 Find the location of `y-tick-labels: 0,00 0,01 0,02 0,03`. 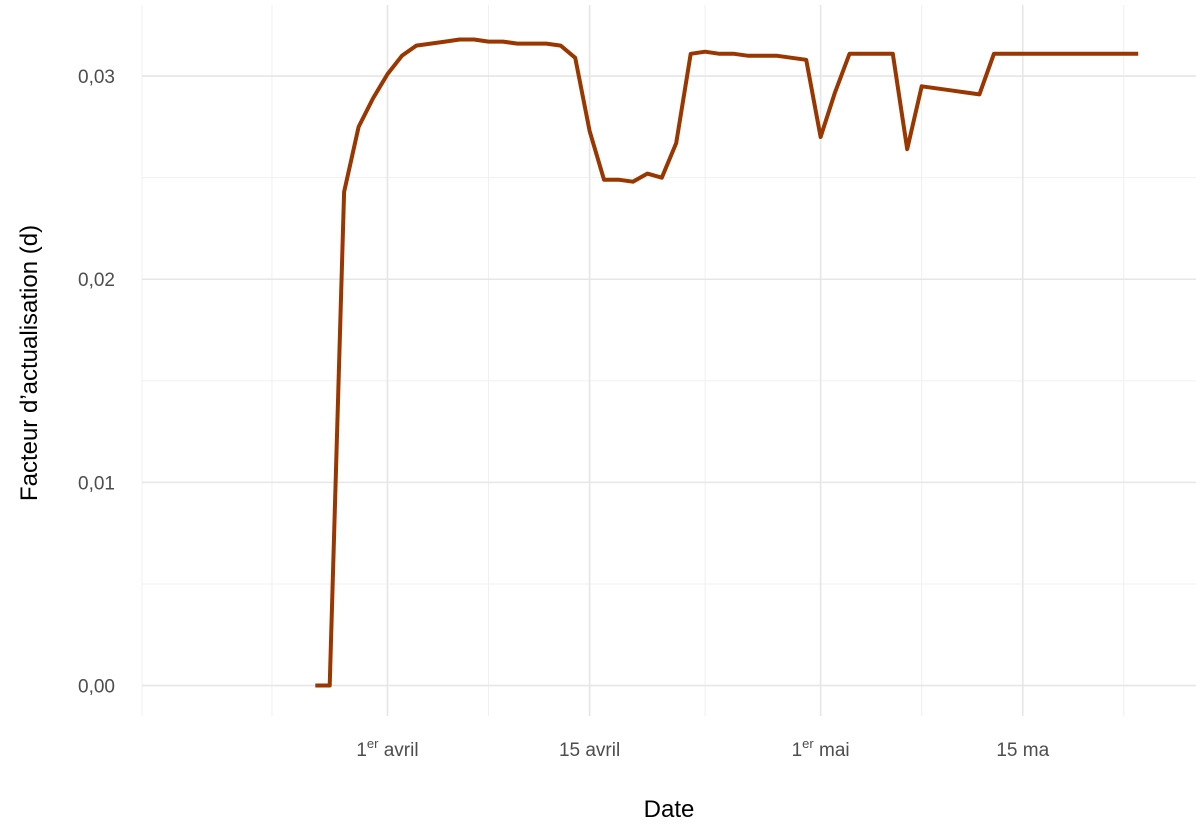

y-tick-labels: 0,00 0,01 0,02 0,03 is located at coordinates (96, 382).